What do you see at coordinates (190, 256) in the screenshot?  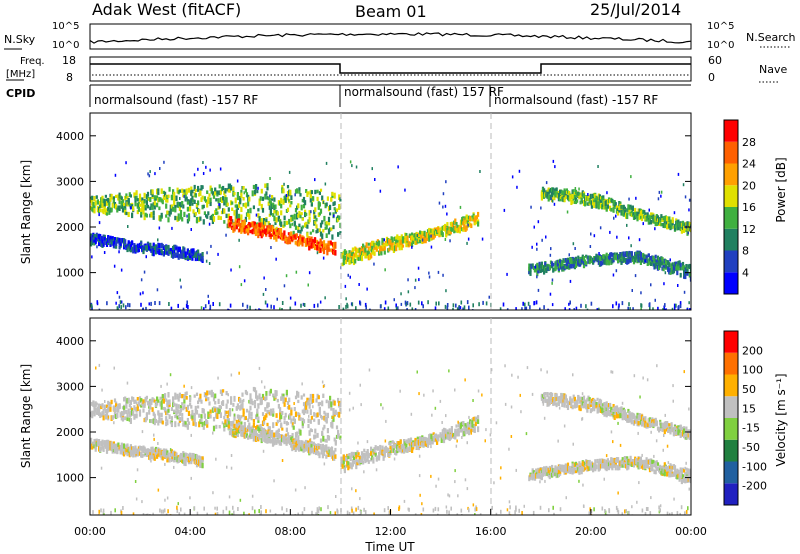 I see `power-cell-1936` at bounding box center [190, 256].